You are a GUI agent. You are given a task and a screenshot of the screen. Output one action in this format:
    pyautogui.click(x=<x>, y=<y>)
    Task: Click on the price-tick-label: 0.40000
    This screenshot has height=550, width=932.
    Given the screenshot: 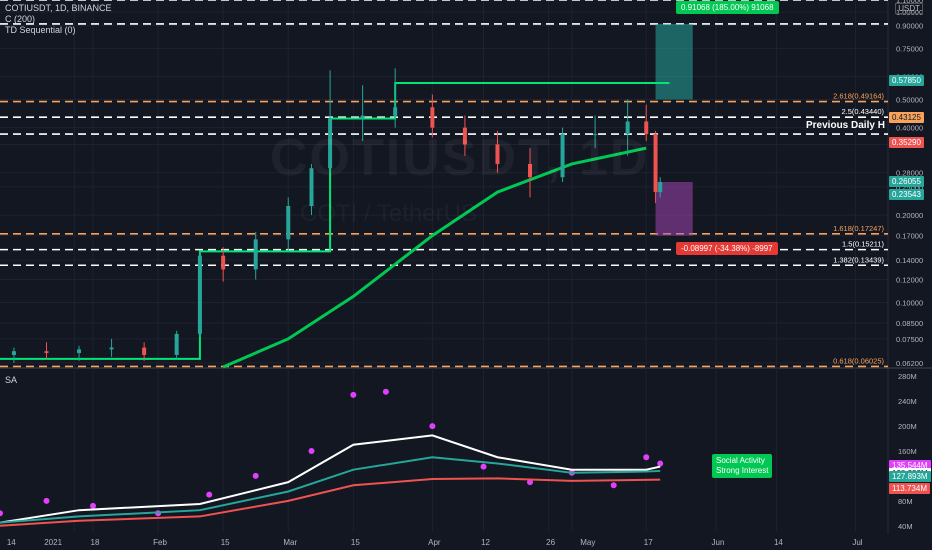 What is the action you would take?
    pyautogui.click(x=909, y=128)
    